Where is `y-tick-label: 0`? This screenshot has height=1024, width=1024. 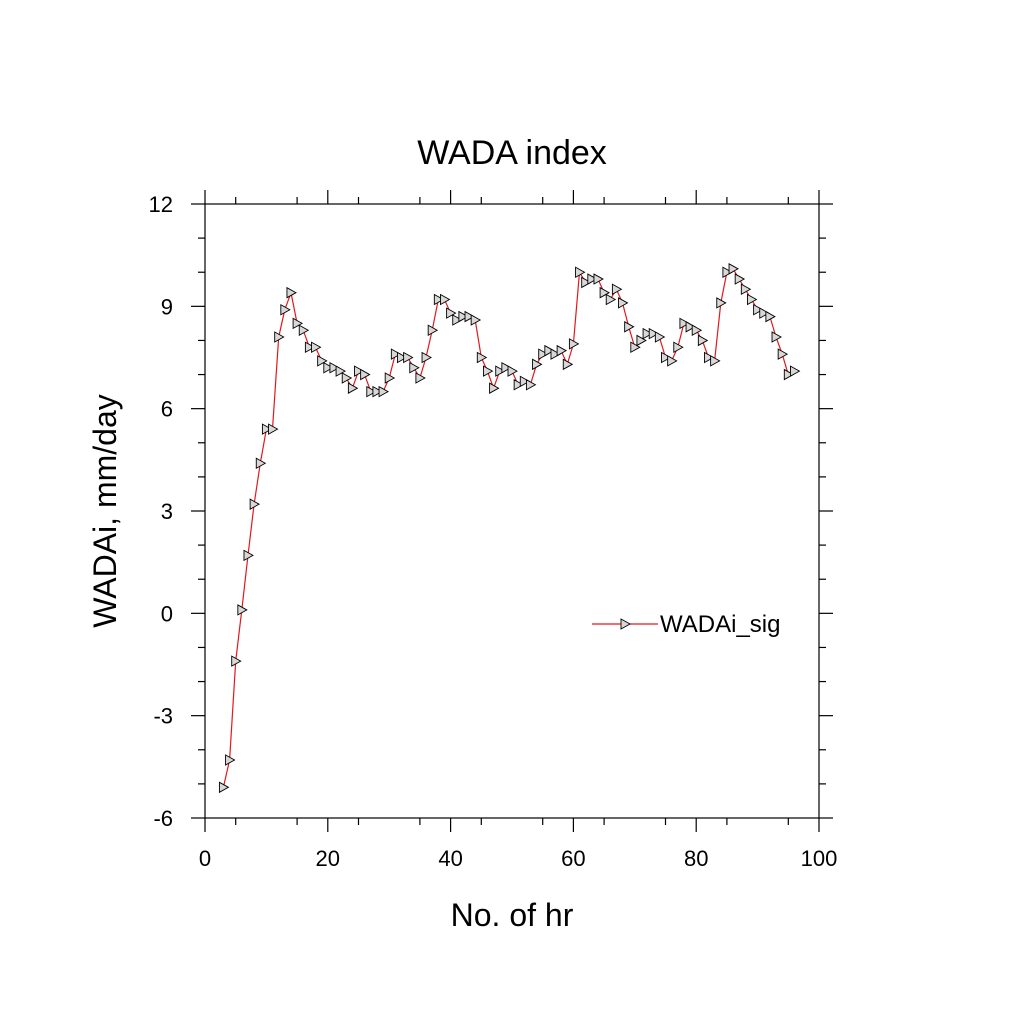 y-tick-label: 0 is located at coordinates (167, 613).